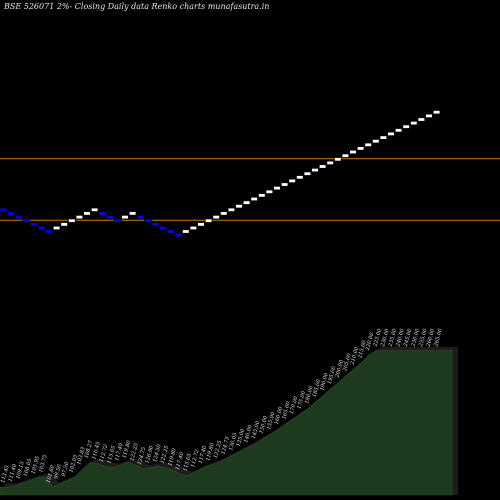 The height and width of the screenshot is (500, 500). I want to click on price-label-40: 175.00, so click(302, 400).